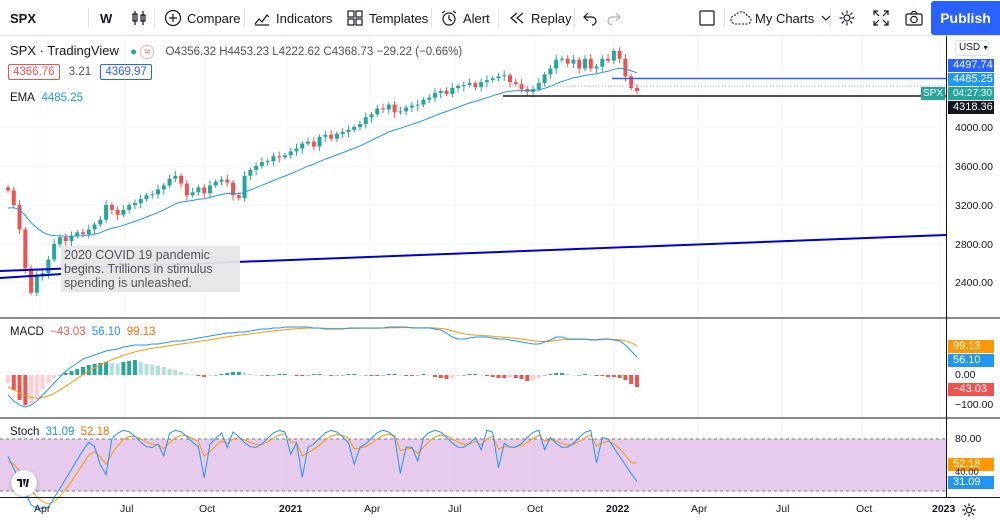 The height and width of the screenshot is (521, 1000). Describe the element at coordinates (614, 18) in the screenshot. I see `redo-button` at that location.